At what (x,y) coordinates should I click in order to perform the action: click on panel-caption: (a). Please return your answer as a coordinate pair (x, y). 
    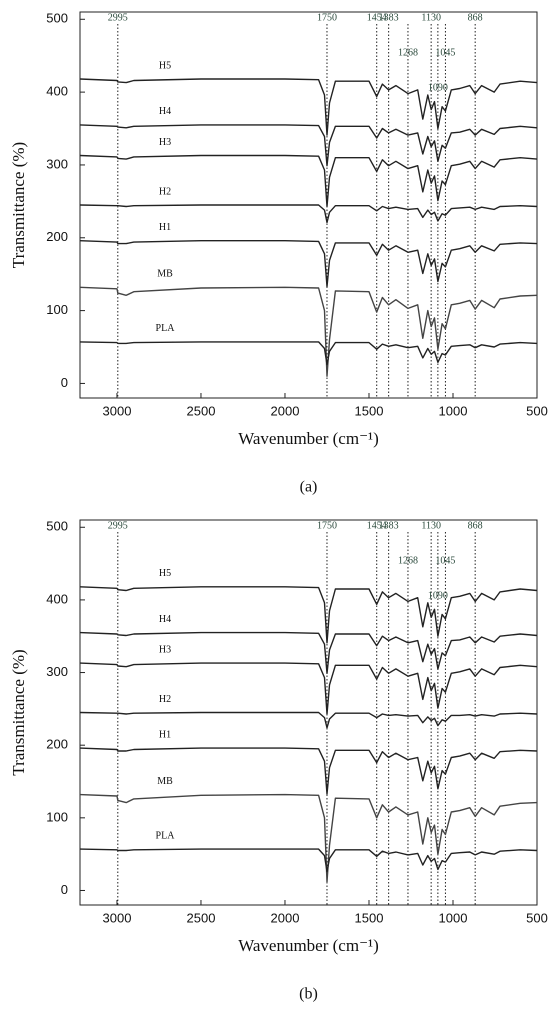
    Looking at the image, I should click on (309, 487).